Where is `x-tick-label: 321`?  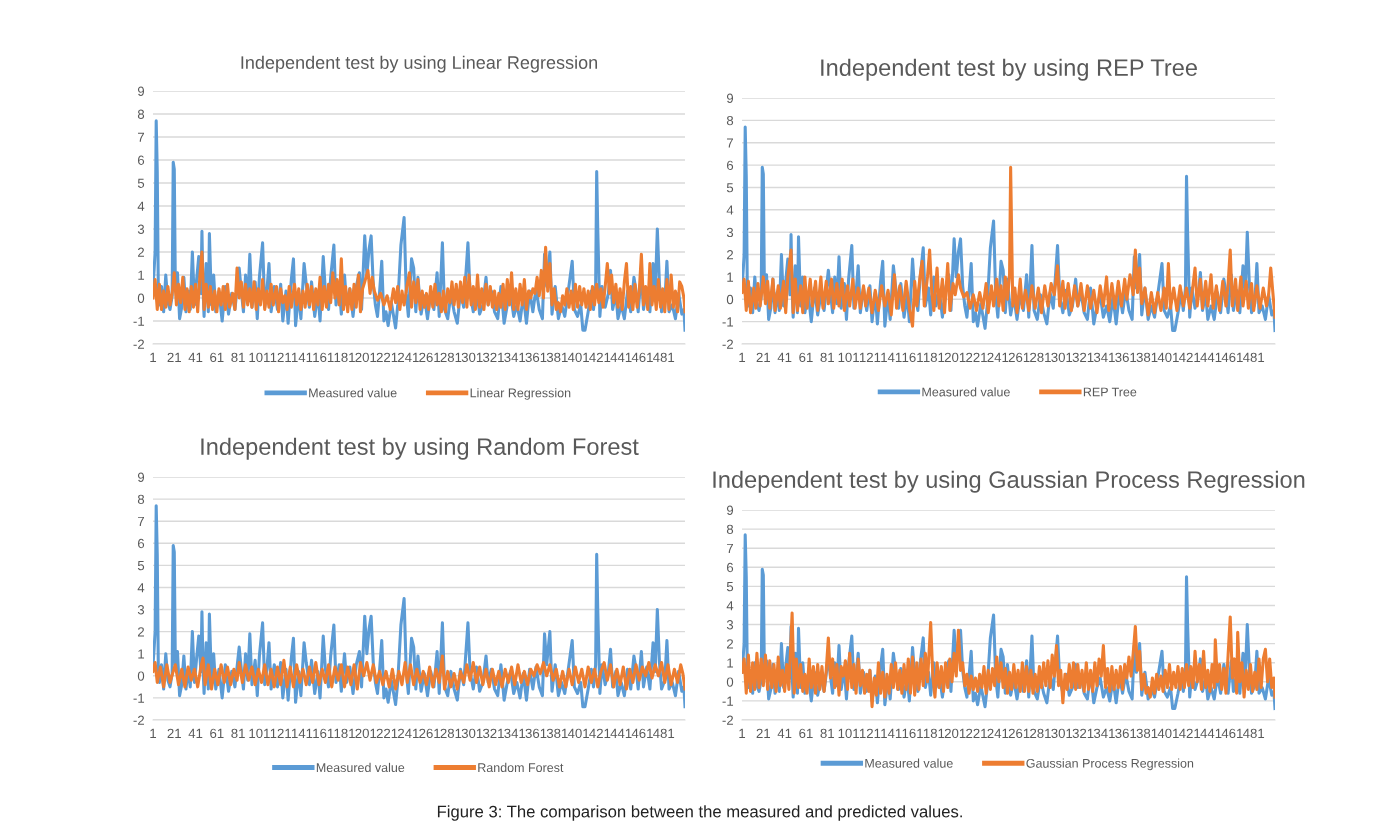 x-tick-label: 321 is located at coordinates (1083, 733).